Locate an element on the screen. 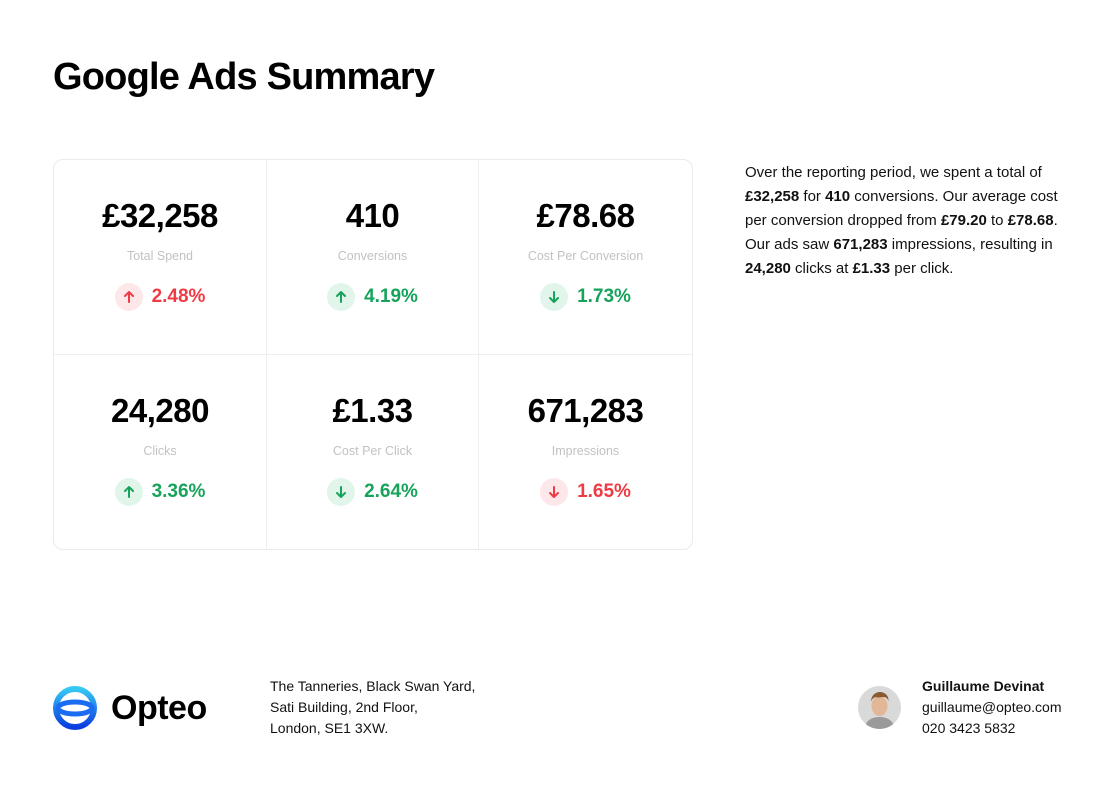  metric-change: 2.48% is located at coordinates (160, 297).